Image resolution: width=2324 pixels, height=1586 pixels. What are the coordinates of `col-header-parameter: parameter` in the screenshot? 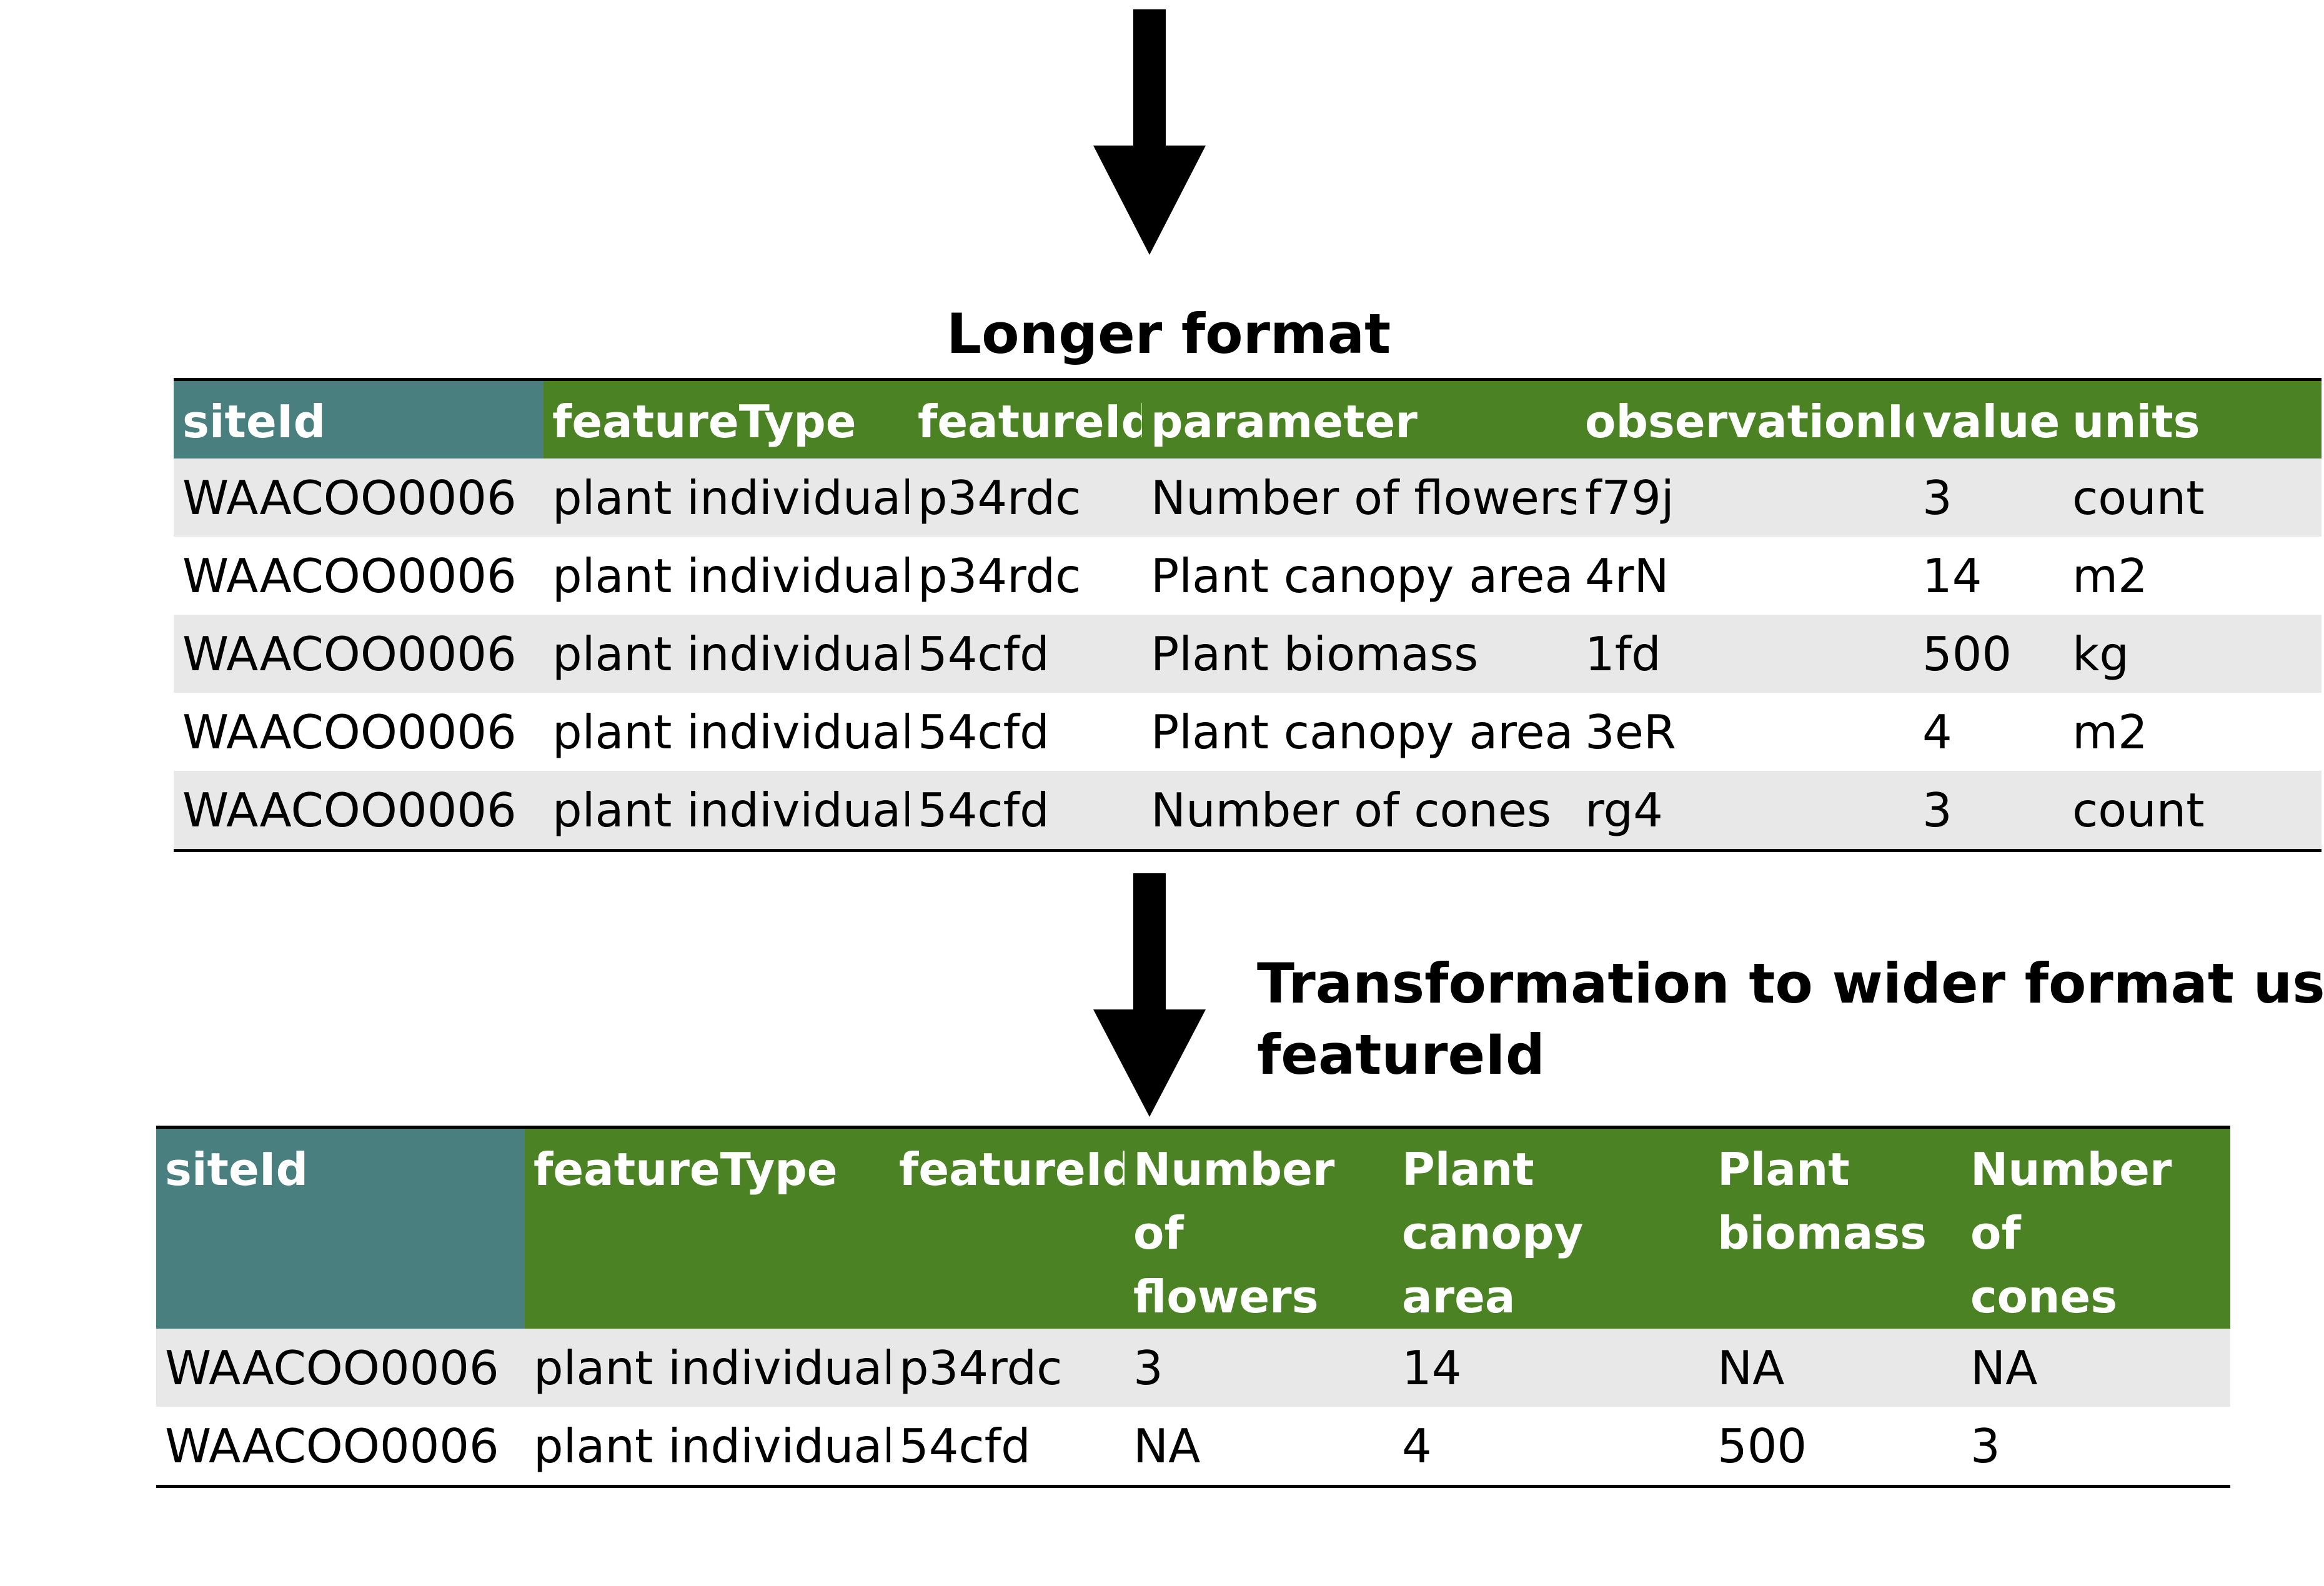 It's located at (1359, 418).